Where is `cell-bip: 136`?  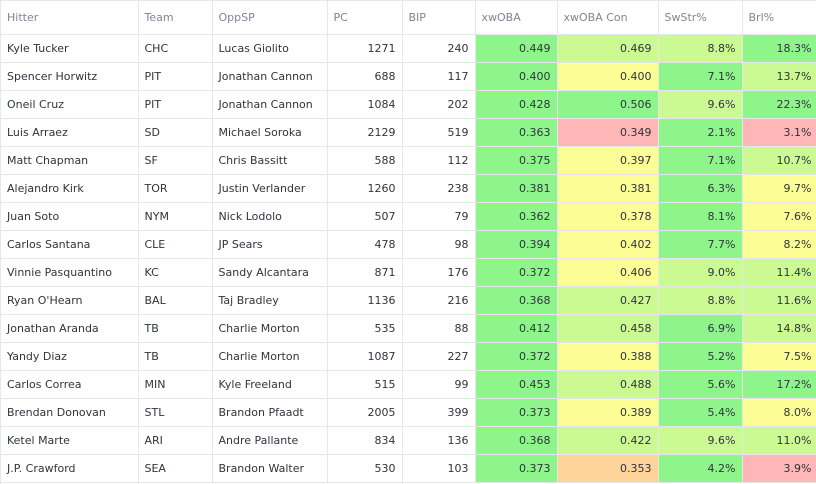 cell-bip: 136 is located at coordinates (439, 440).